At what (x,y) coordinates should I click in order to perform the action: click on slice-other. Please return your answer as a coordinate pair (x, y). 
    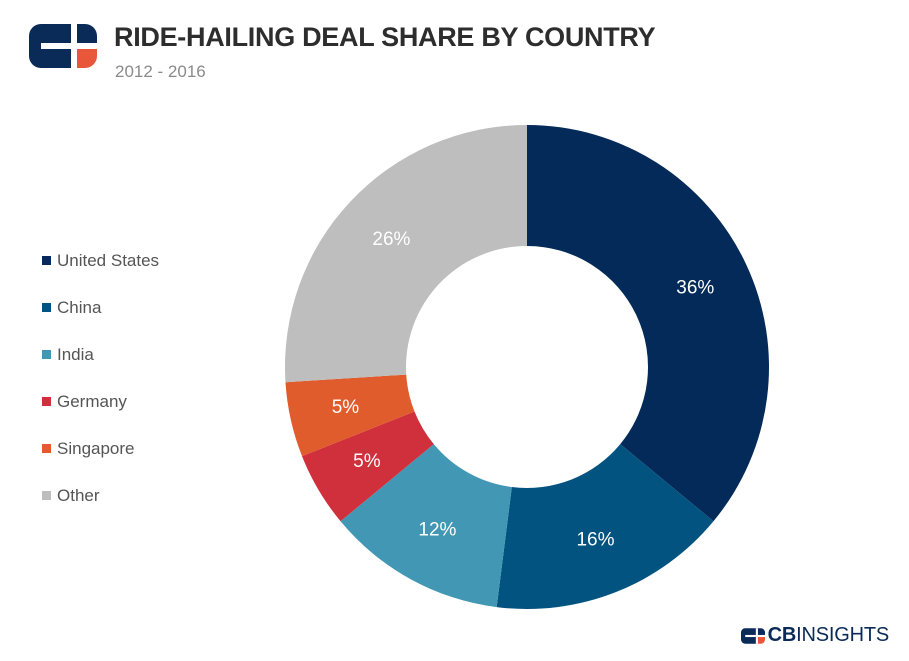
    Looking at the image, I should click on (406, 254).